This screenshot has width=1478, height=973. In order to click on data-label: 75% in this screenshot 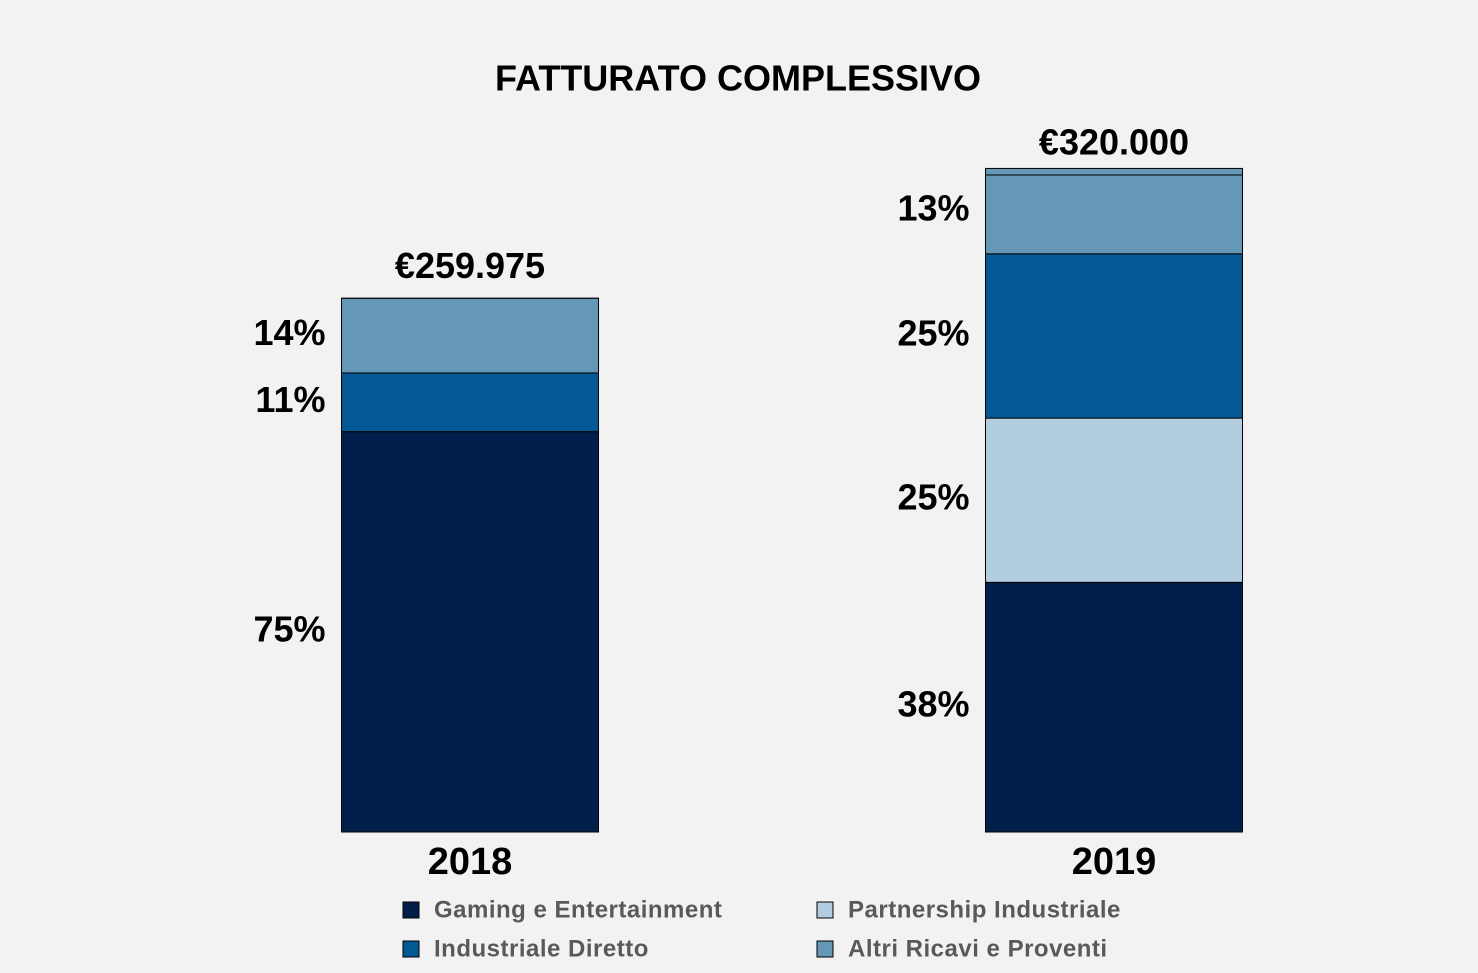, I will do `click(289, 628)`.